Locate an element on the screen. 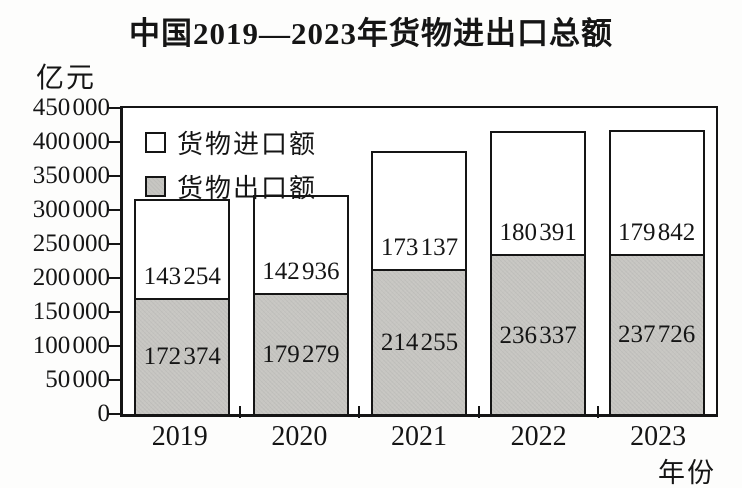  y-tick-label: 100 000 is located at coordinates (71, 345).